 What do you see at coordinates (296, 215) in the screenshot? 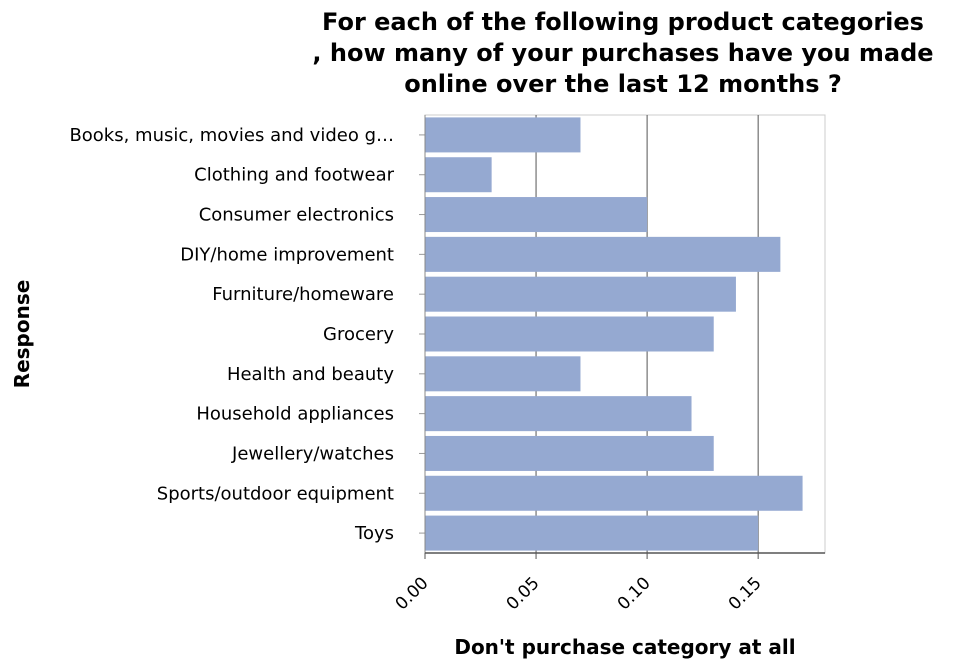
I see `category-label: Consumer electronics` at bounding box center [296, 215].